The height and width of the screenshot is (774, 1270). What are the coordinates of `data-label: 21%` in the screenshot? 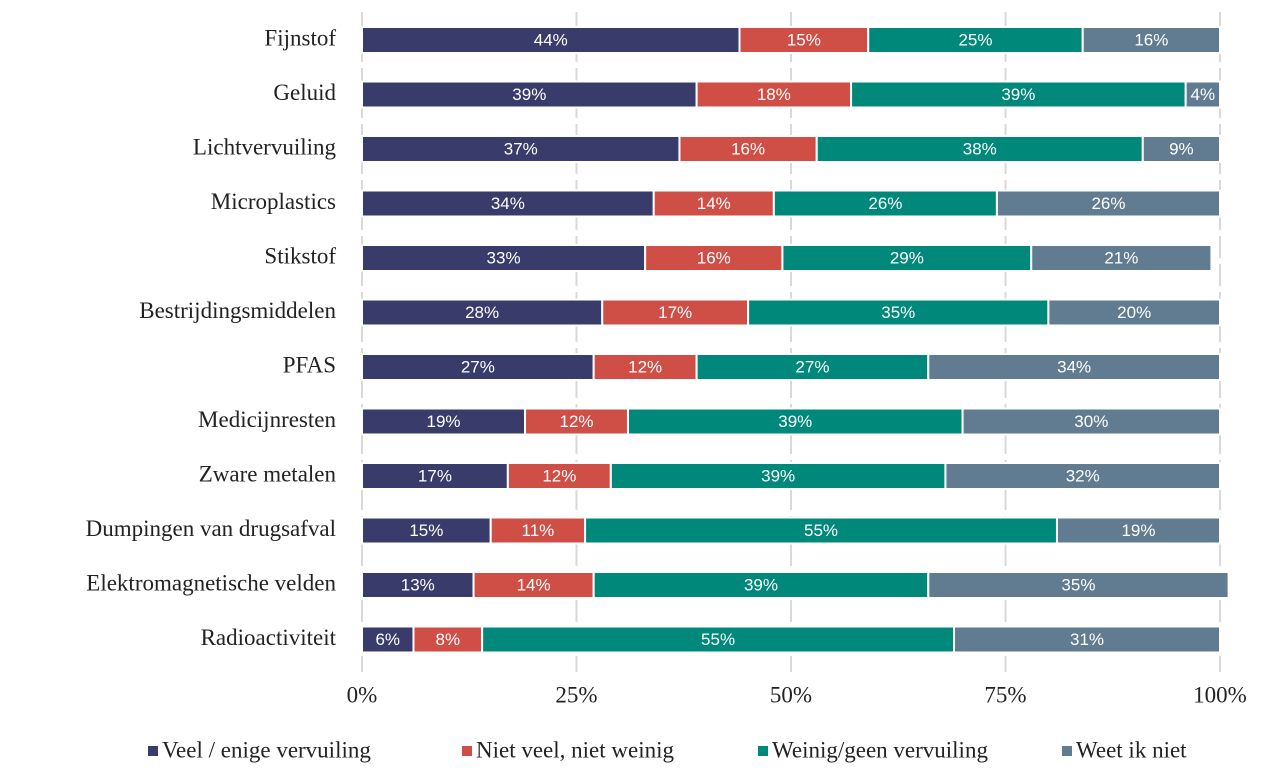 It's located at (1121, 257).